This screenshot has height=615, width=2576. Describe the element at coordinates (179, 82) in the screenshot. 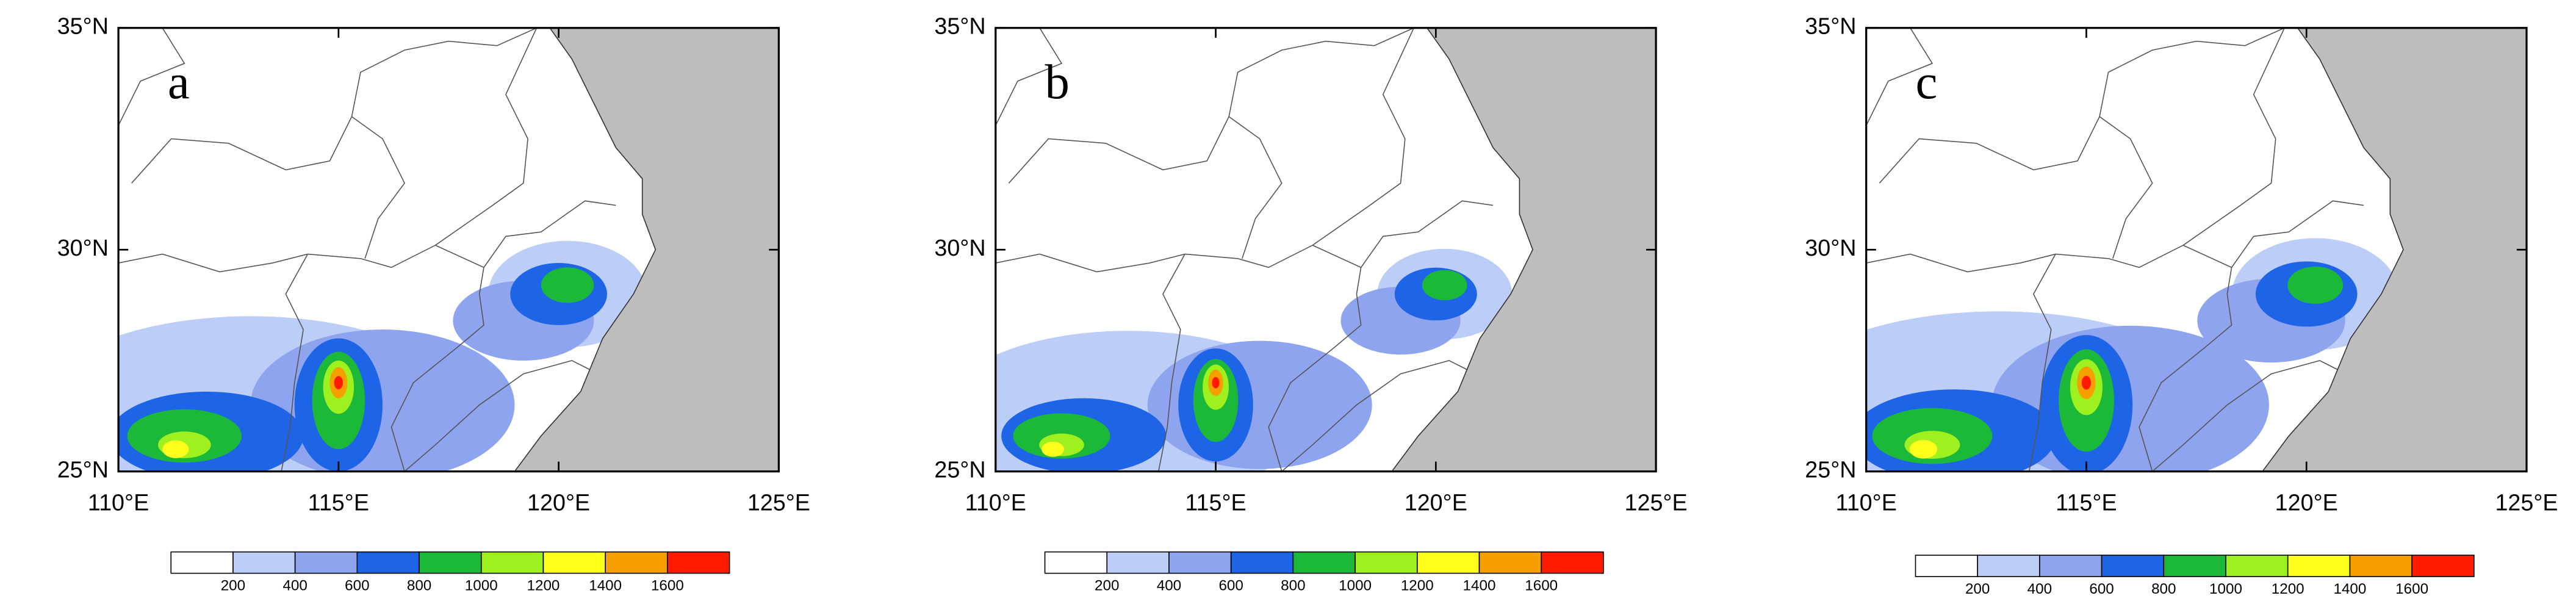

I see `panel-label: a` at that location.